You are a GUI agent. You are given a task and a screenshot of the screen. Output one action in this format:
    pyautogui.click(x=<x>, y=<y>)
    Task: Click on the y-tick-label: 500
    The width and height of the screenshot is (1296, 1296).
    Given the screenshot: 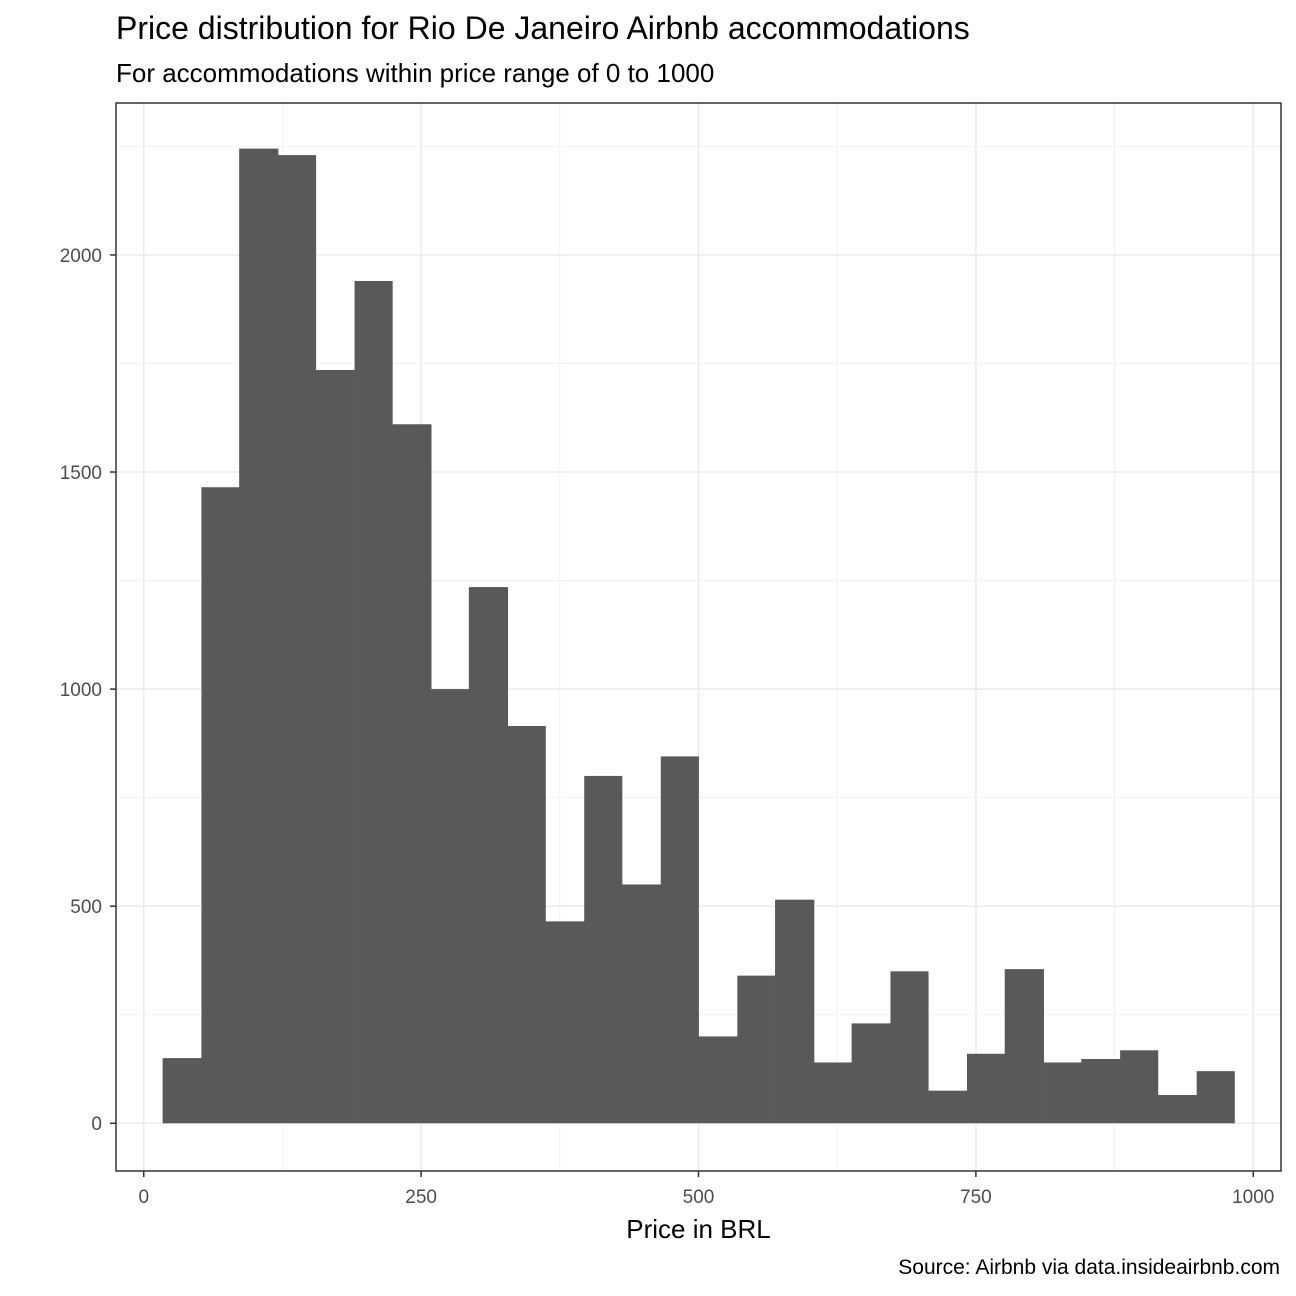 What is the action you would take?
    pyautogui.click(x=86, y=907)
    